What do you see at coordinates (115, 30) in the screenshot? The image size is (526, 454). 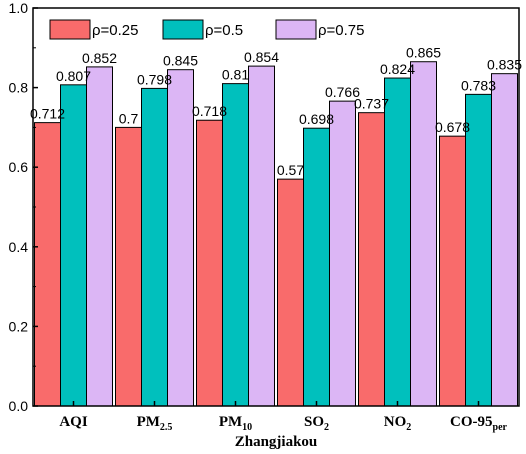 I see `legend-label: ρ=0.25` at bounding box center [115, 30].